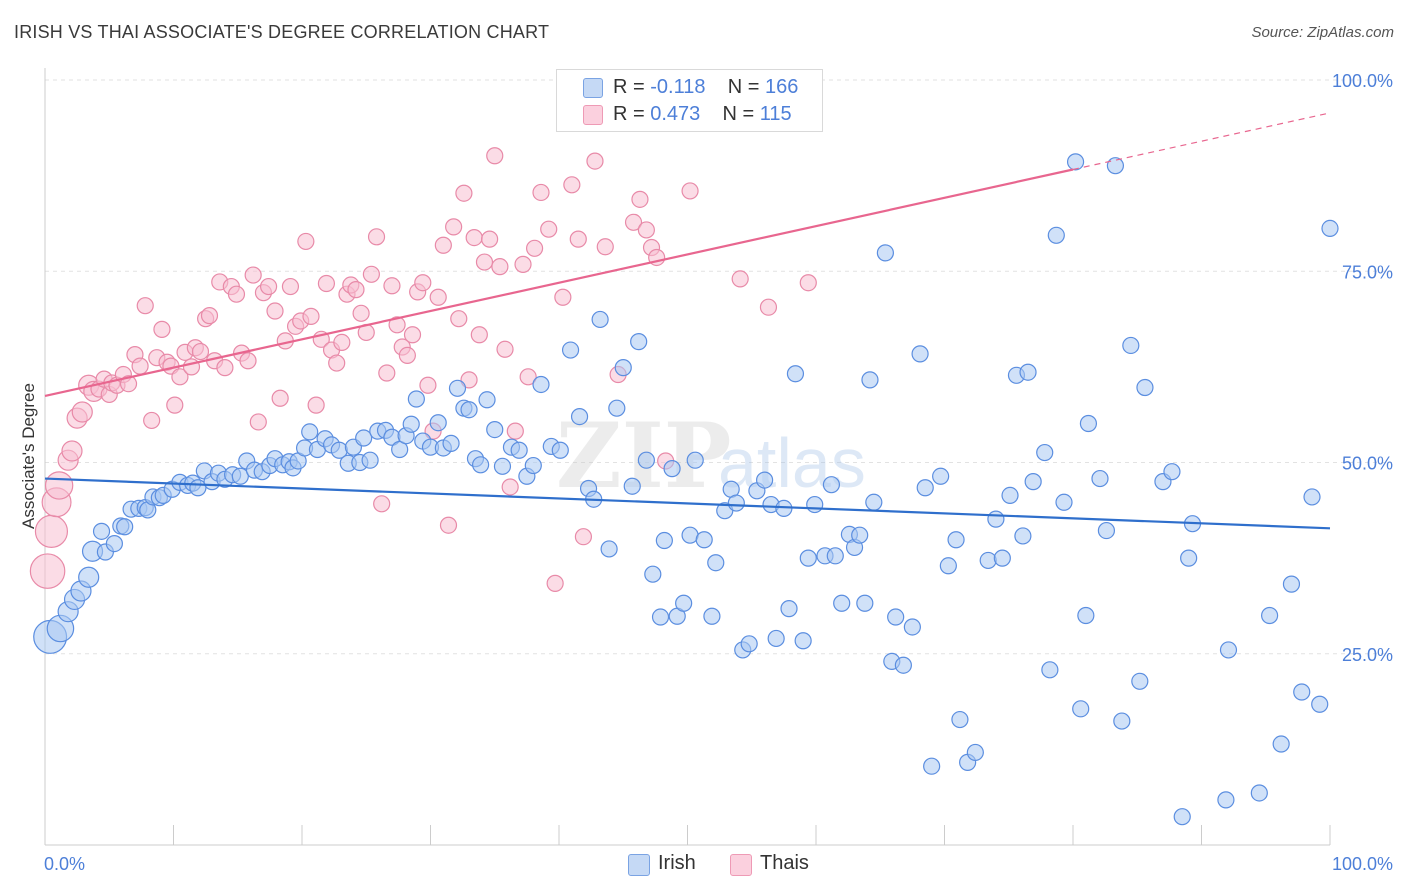 The image size is (1406, 892). I want to click on bottom-legend-swatch-thais, so click(741, 865).